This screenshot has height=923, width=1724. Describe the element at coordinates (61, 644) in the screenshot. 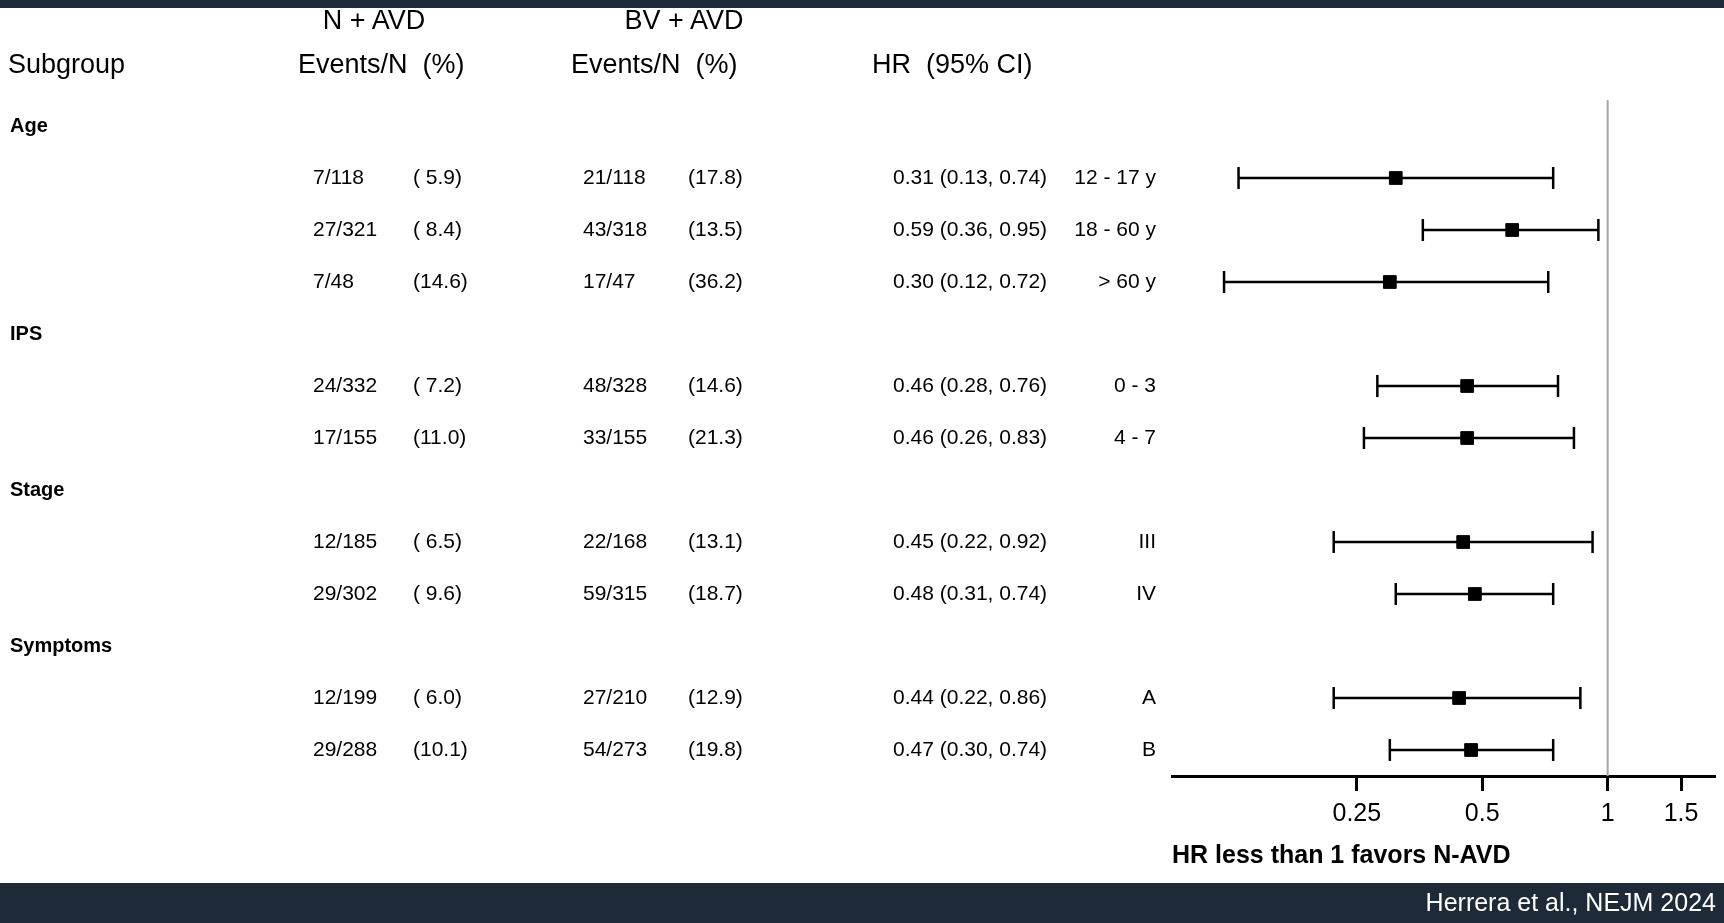

I see `text: Symptoms` at that location.